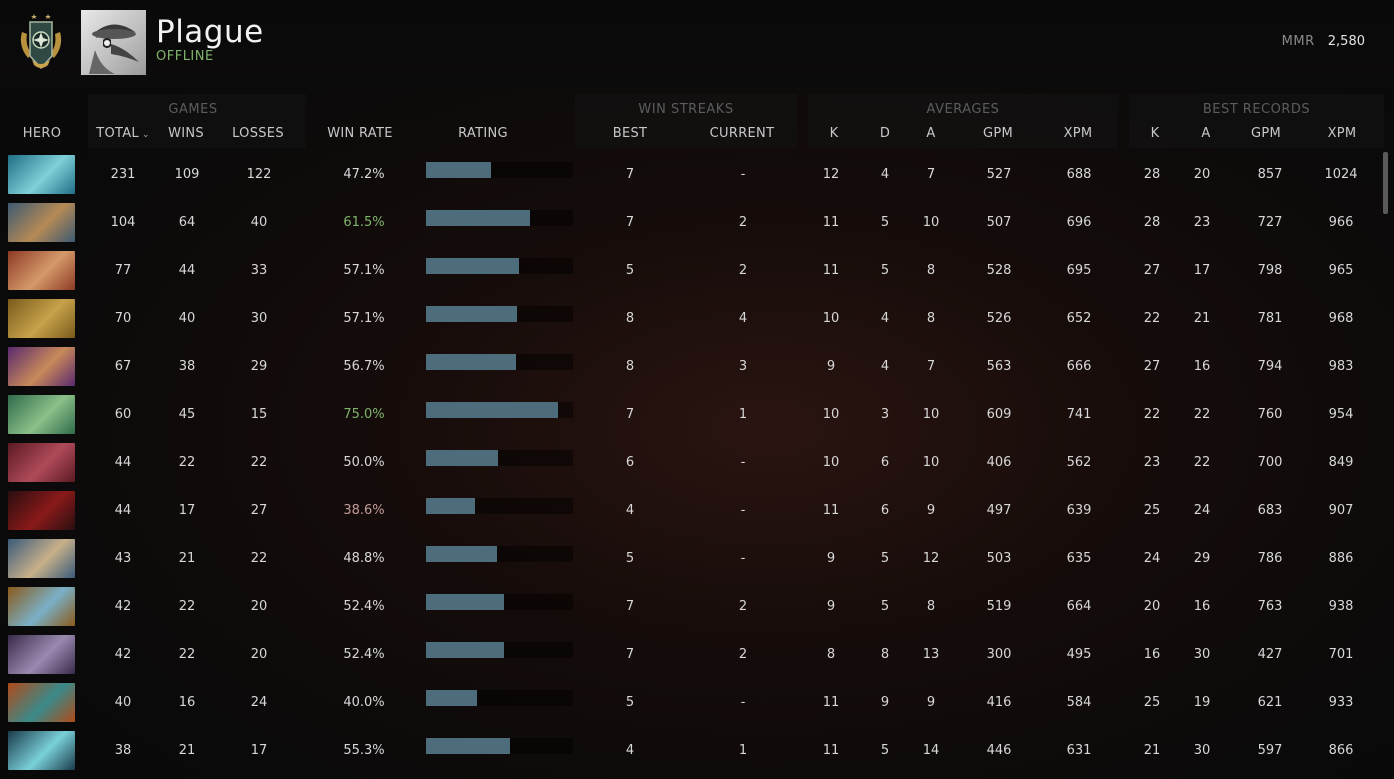  What do you see at coordinates (1078, 133) in the screenshot?
I see `column-header-avg-xpm: XPM` at bounding box center [1078, 133].